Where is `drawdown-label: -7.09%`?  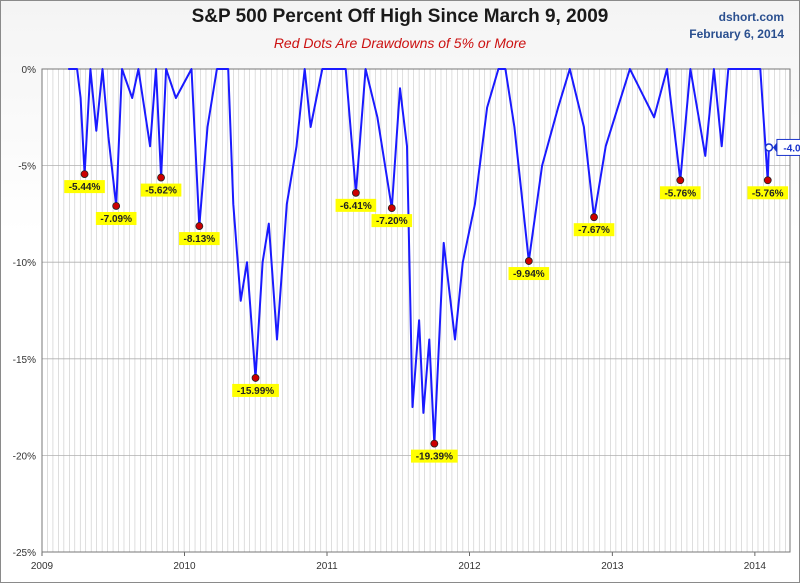
drawdown-label: -7.09% is located at coordinates (116, 219).